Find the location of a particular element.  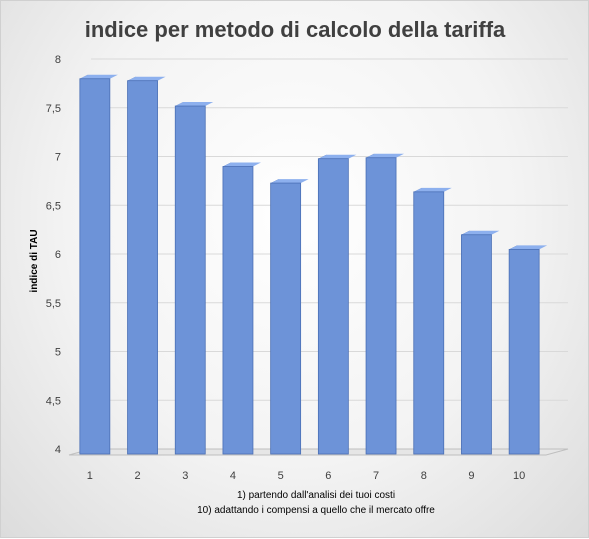

y-tick-label: 5,5 is located at coordinates (53, 304).